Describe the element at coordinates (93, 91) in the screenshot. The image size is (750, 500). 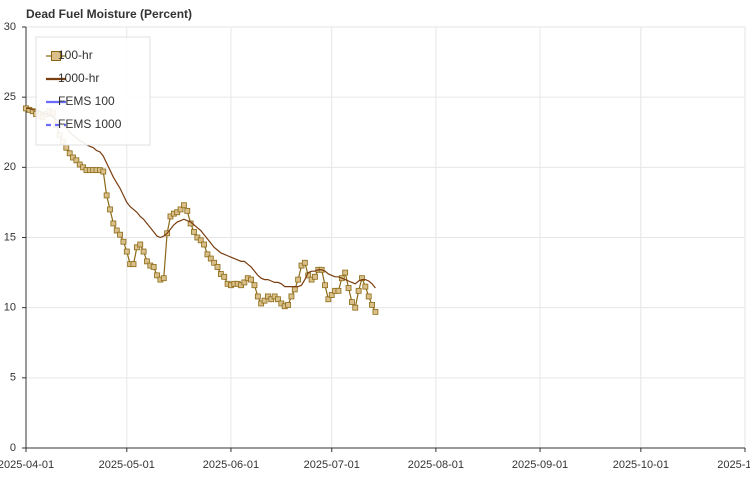
I see `legend: 100-hr 1000-hr FEMS 100 FEMS 1000` at that location.